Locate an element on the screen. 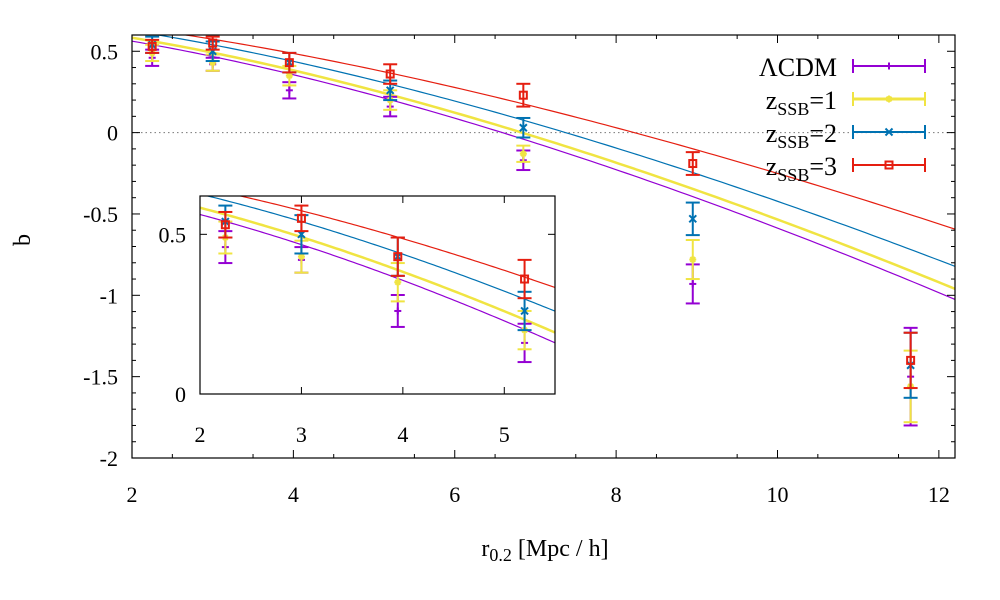 The width and height of the screenshot is (1000, 600). legend-label-0: ΛCDM is located at coordinates (798, 67).